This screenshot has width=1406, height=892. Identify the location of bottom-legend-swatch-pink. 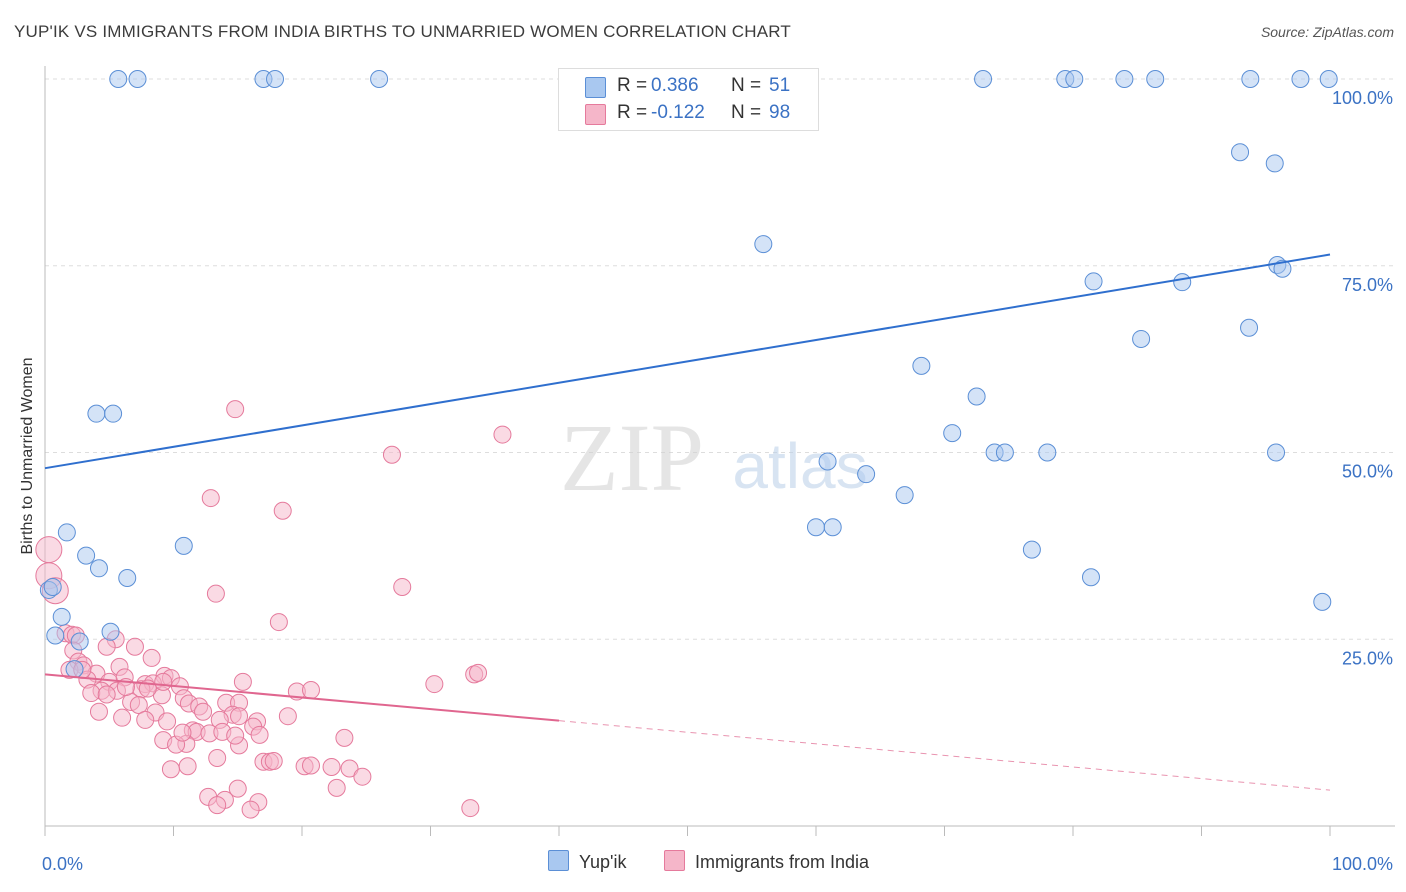
(674, 860).